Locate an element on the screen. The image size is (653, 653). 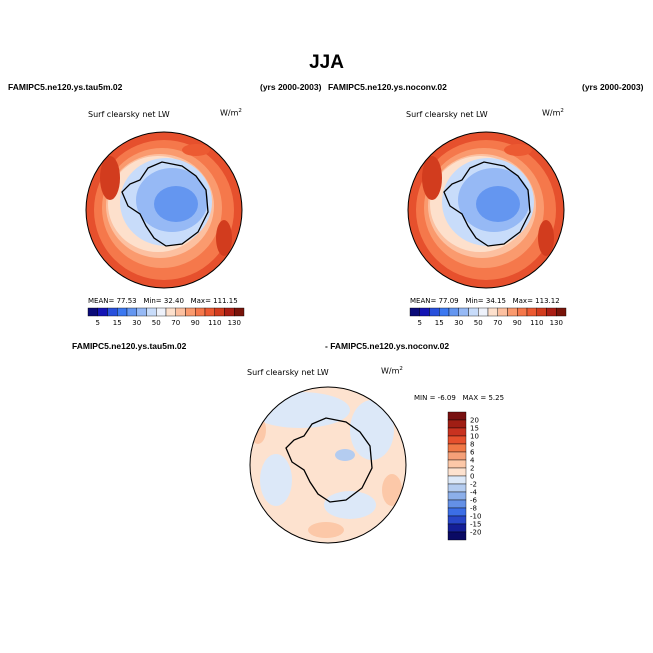
panel2-colorbar-tick-label: 70 is located at coordinates (497, 323).